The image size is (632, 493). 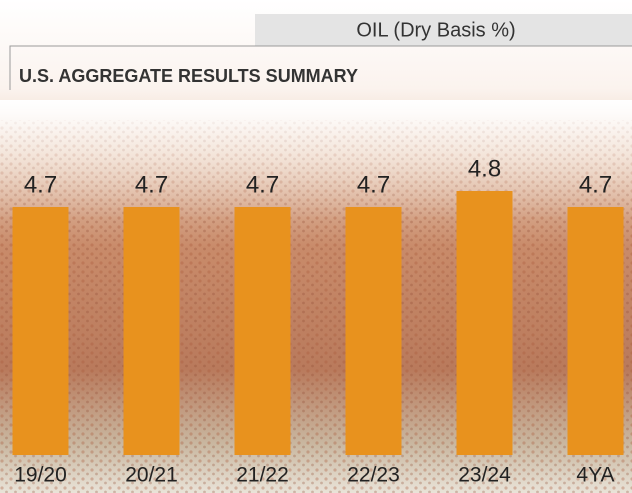 What do you see at coordinates (435, 30) in the screenshot?
I see `chart-title: OIL (Dry Basis %)` at bounding box center [435, 30].